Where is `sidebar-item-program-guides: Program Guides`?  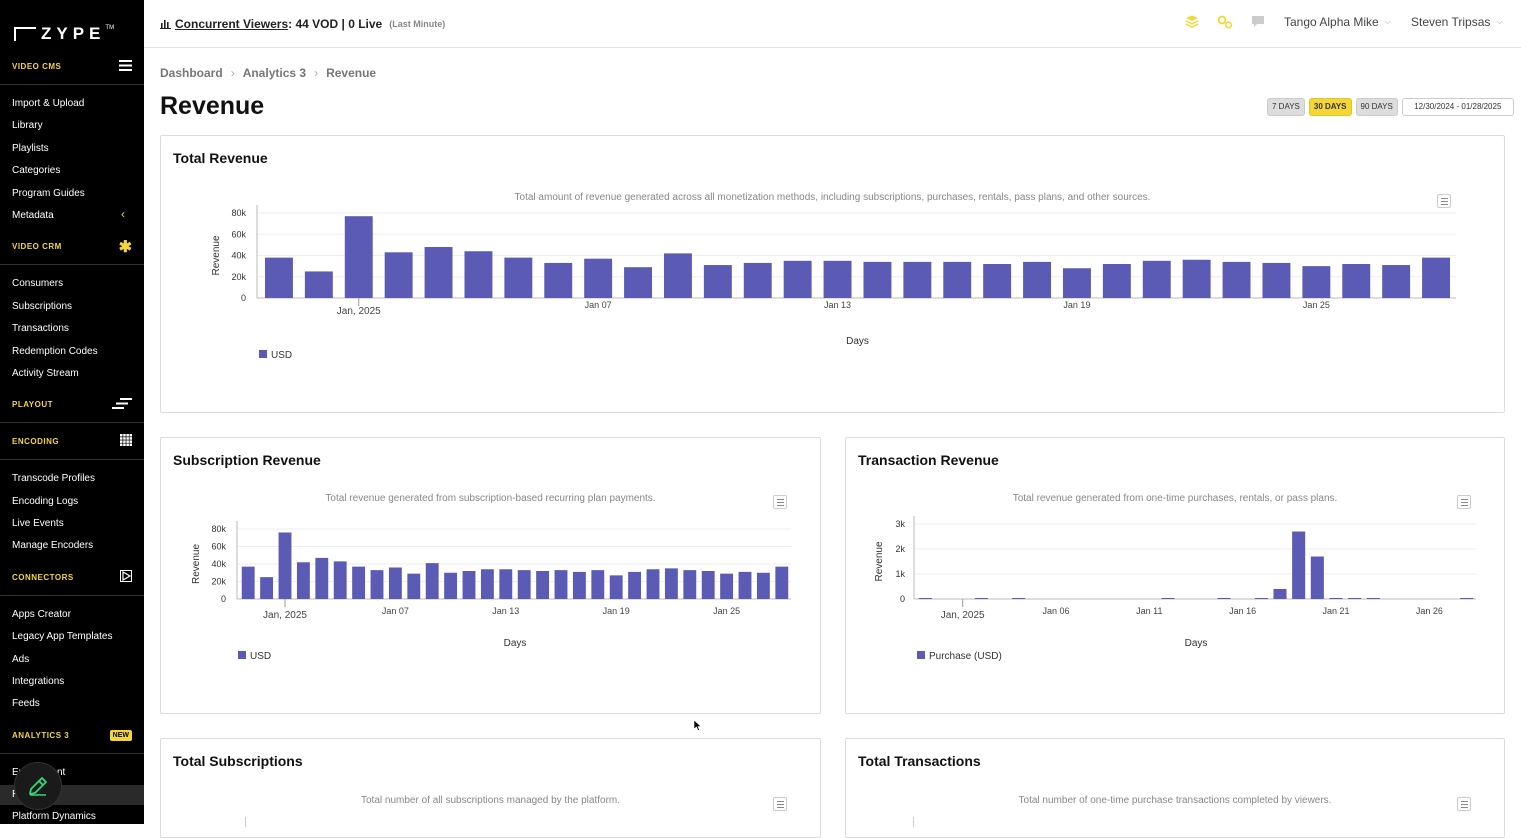
sidebar-item-program-guides: Program Guides is located at coordinates (48, 193).